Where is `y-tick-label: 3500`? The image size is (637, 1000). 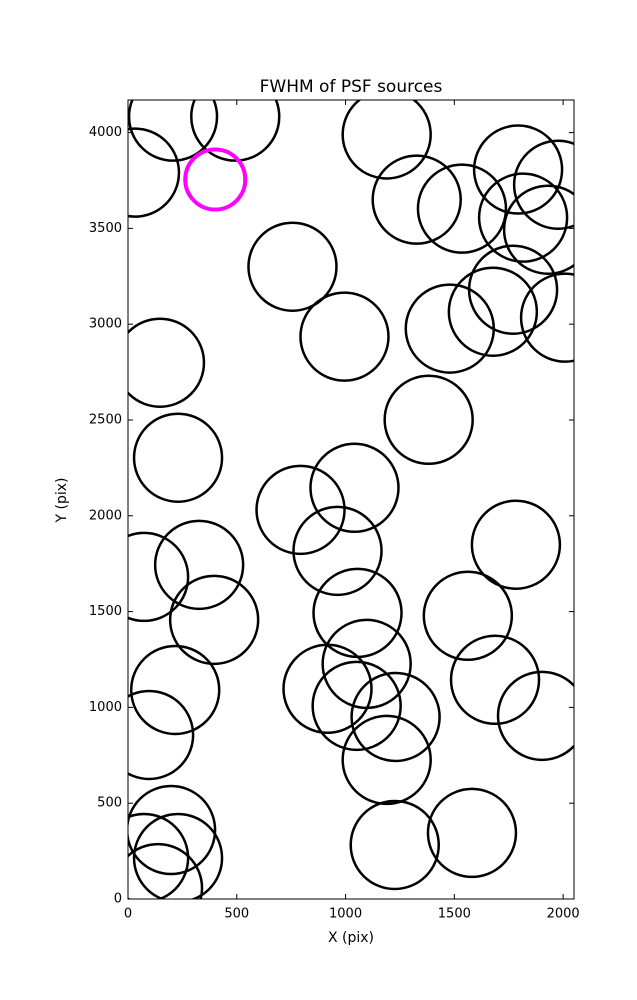
y-tick-label: 3500 is located at coordinates (105, 228).